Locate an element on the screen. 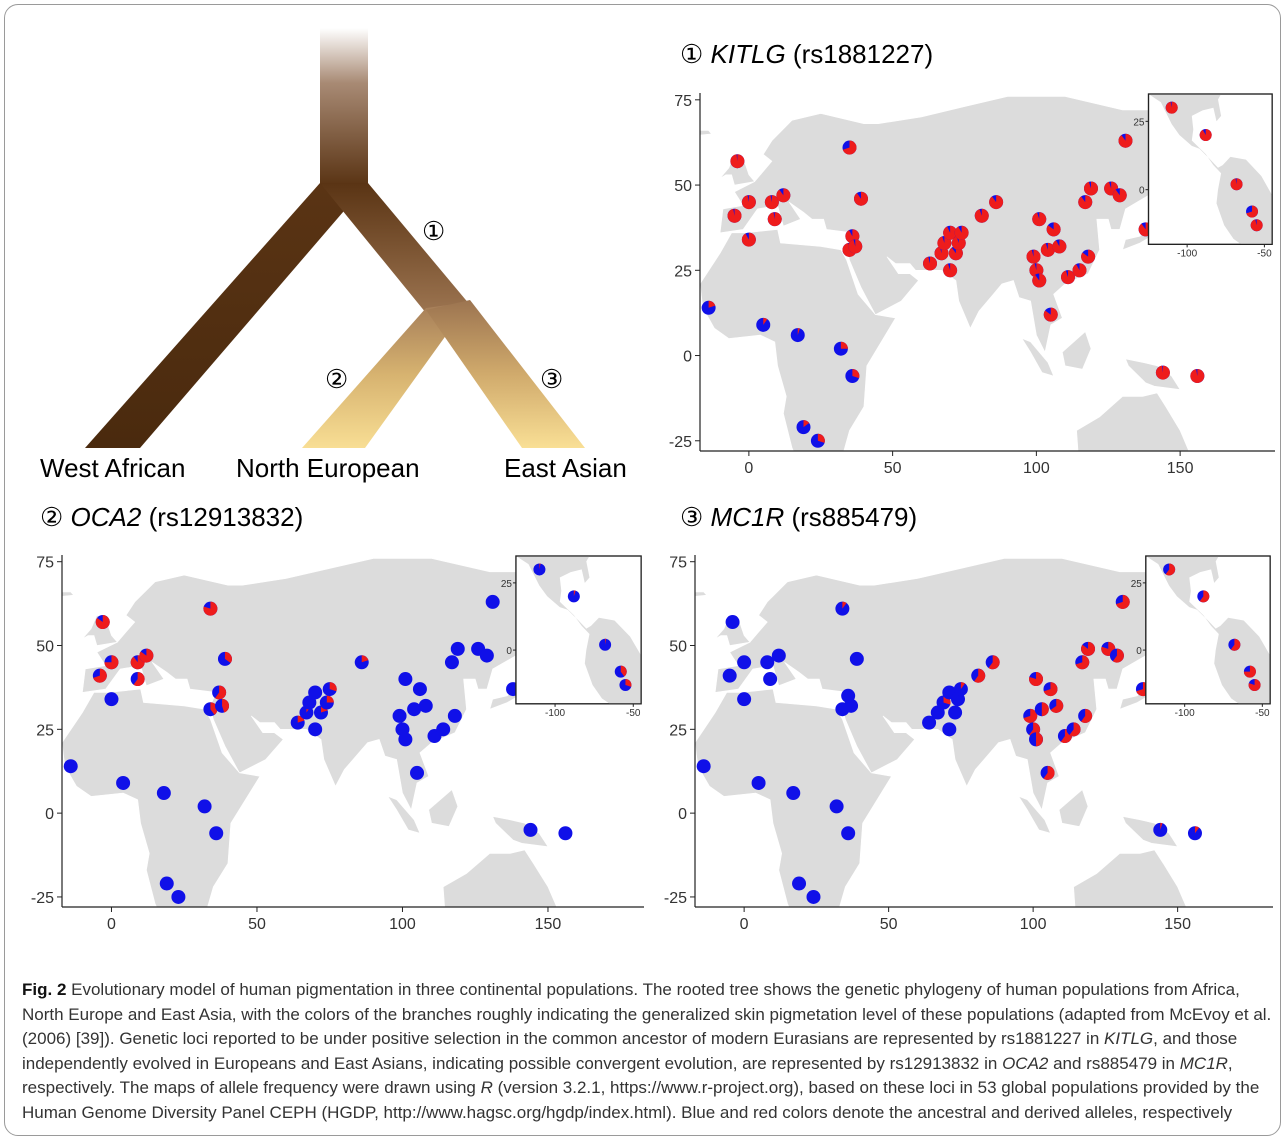 The image size is (1285, 1138). caption-fig-label: Fig. 2 is located at coordinates (44, 989).